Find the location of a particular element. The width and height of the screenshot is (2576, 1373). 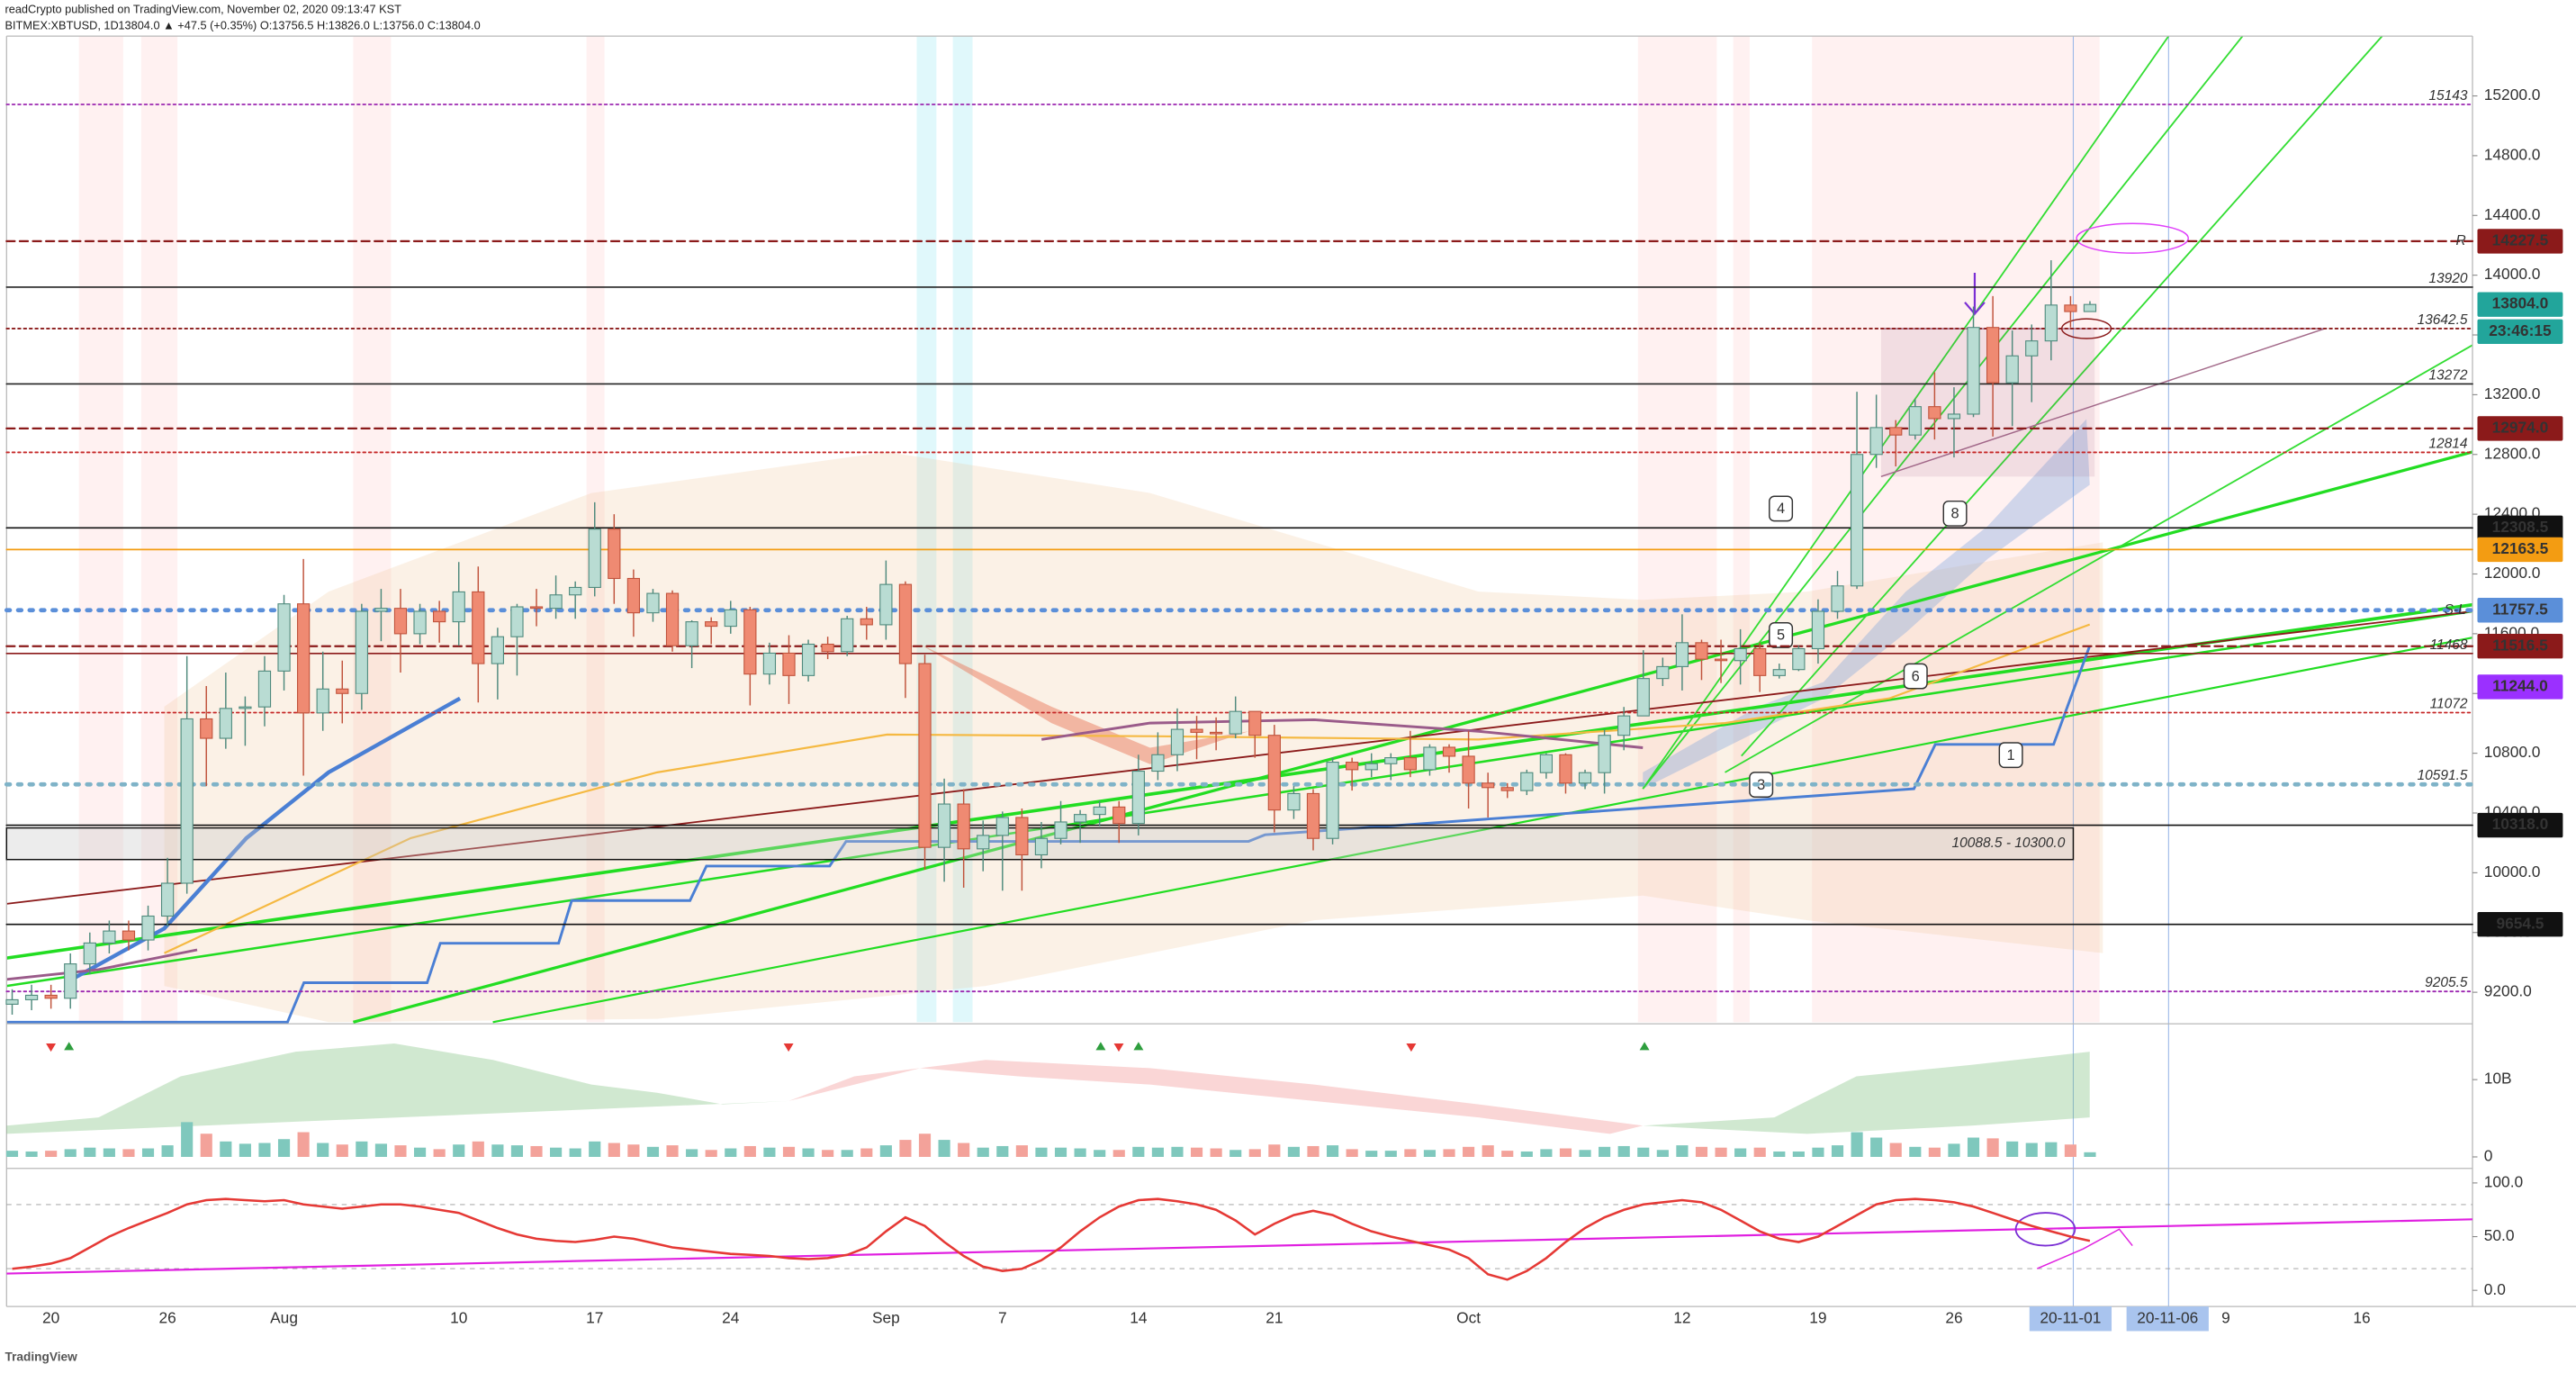

x-tick-label: Oct is located at coordinates (1468, 1317).